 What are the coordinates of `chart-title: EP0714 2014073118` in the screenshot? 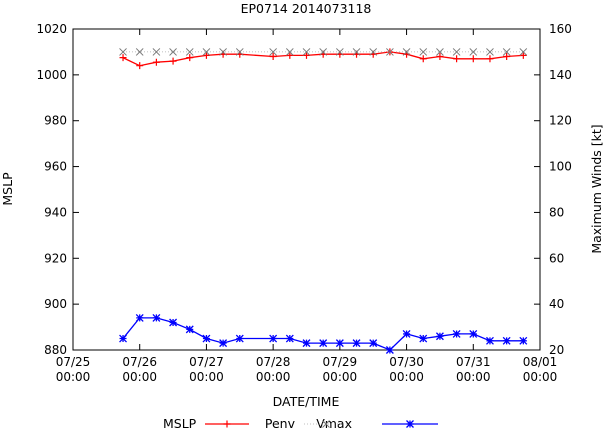 It's located at (306, 8).